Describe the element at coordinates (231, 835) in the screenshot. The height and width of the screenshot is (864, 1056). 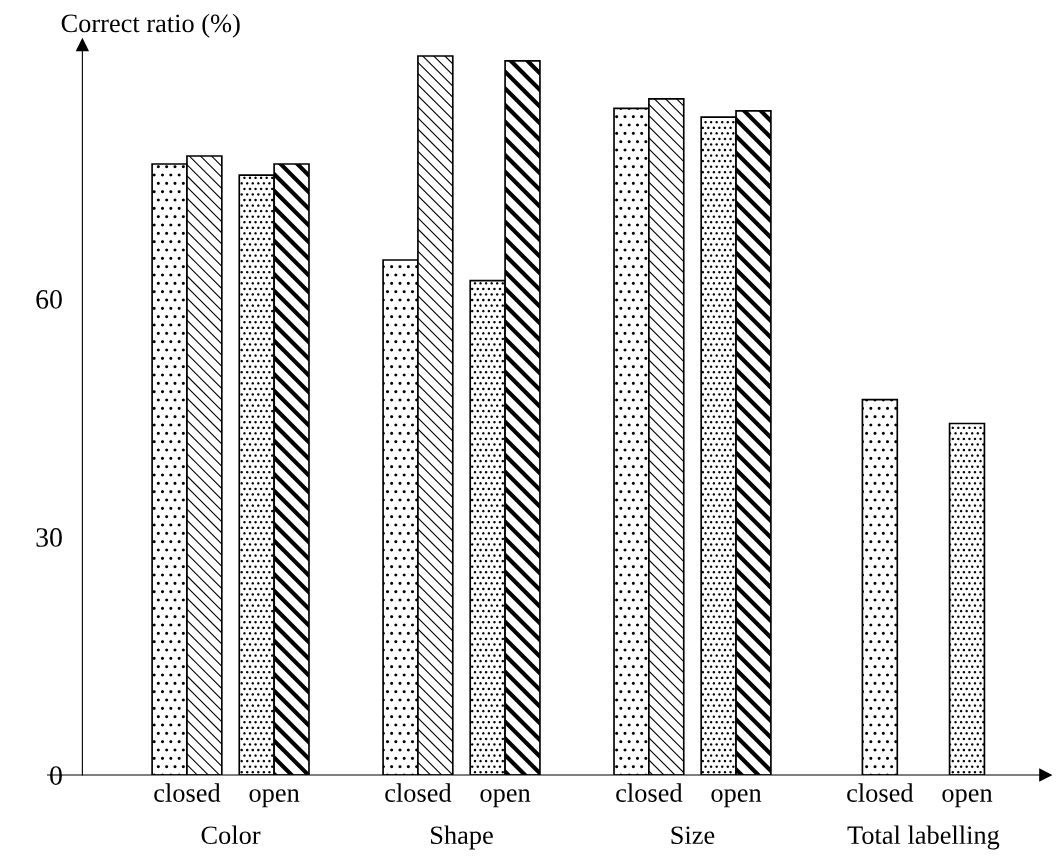
I see `text: Color` at that location.